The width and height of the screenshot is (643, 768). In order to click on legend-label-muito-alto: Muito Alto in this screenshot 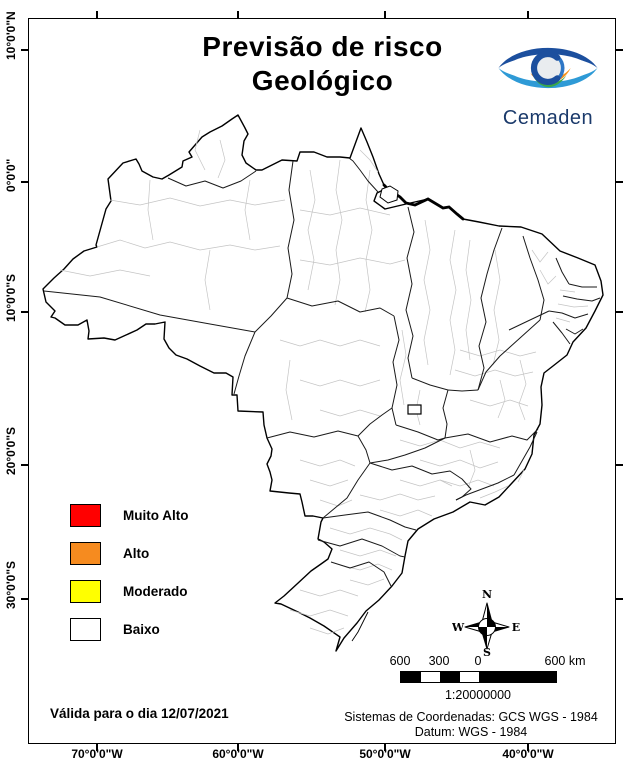, I will do `click(156, 515)`.